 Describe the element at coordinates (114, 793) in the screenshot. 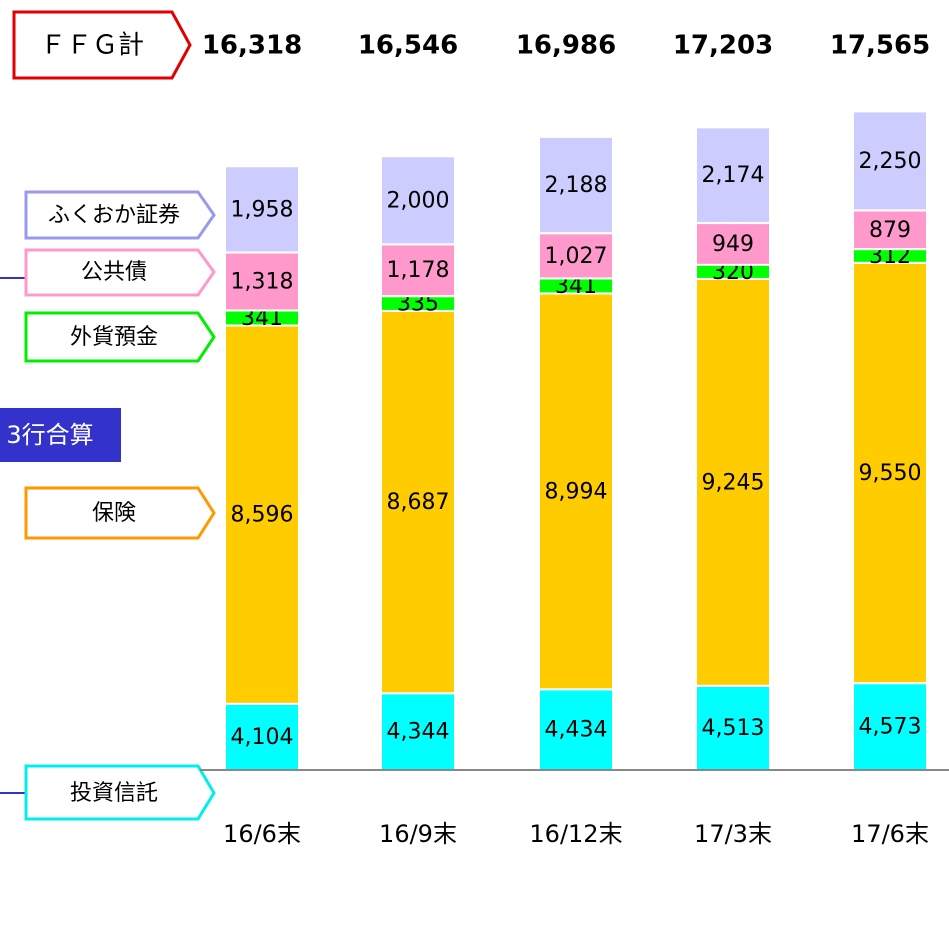

I see `legend-label: 投資信託` at that location.